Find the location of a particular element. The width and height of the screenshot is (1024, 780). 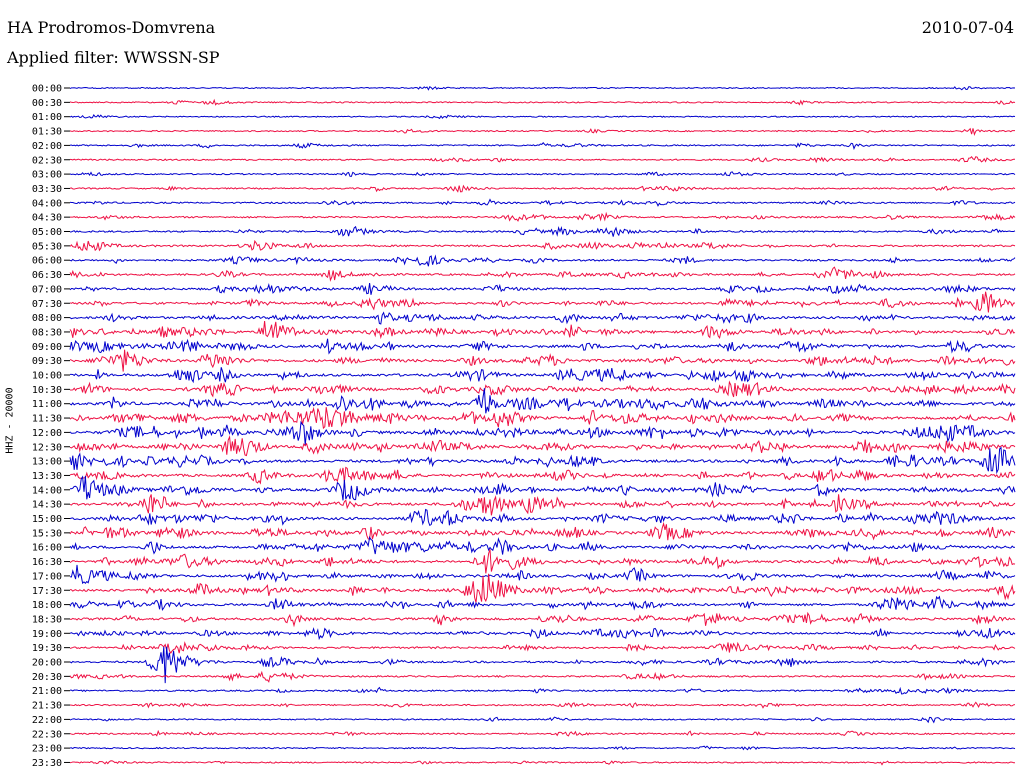

time-tick-label: 00:30 is located at coordinates (47, 103).